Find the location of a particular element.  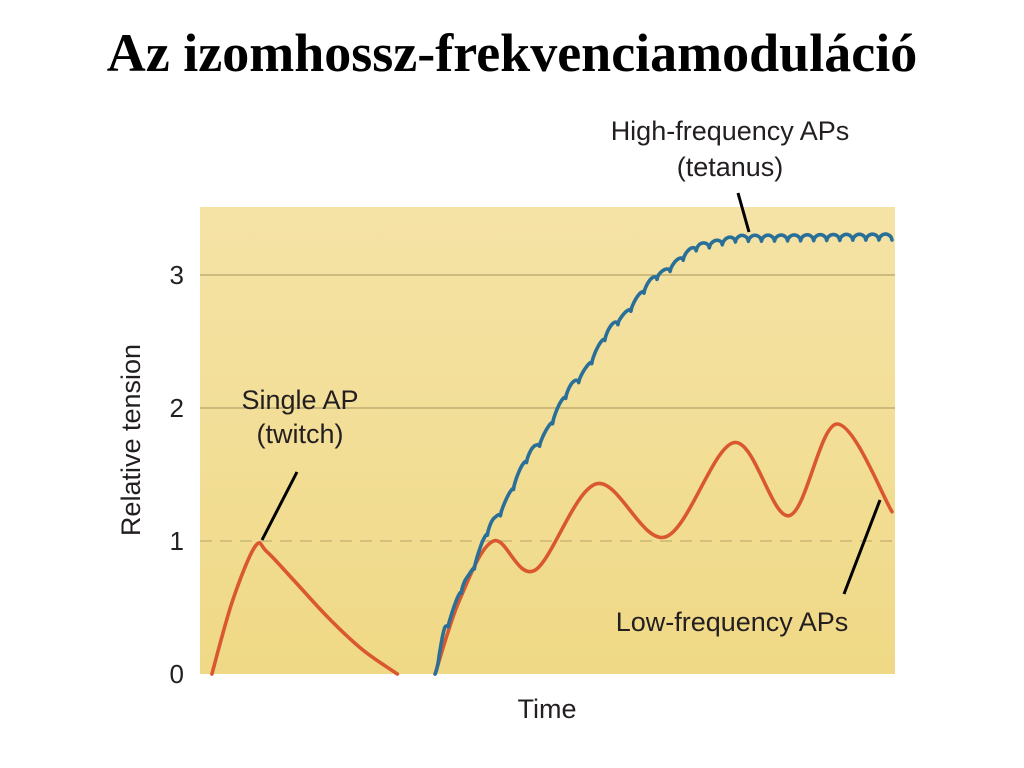

page-title: Az izomhossz-frekvenciamoduláció is located at coordinates (512, 53).